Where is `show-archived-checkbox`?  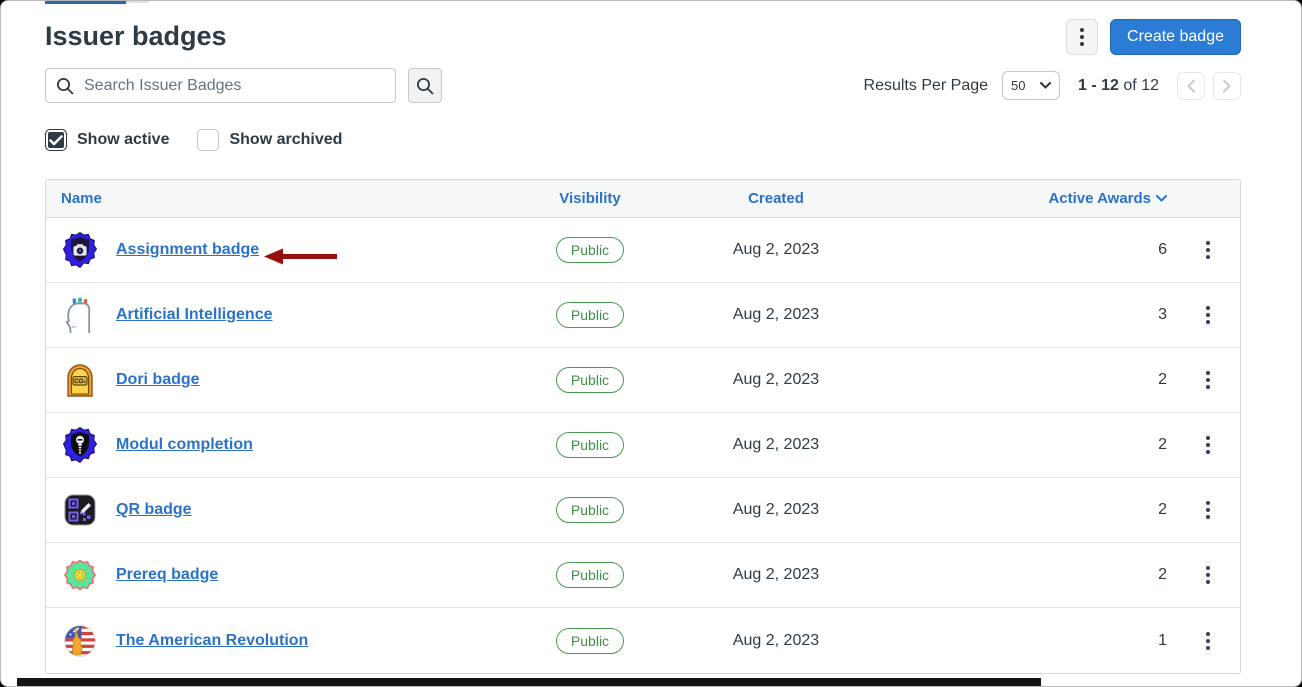 show-archived-checkbox is located at coordinates (208, 140).